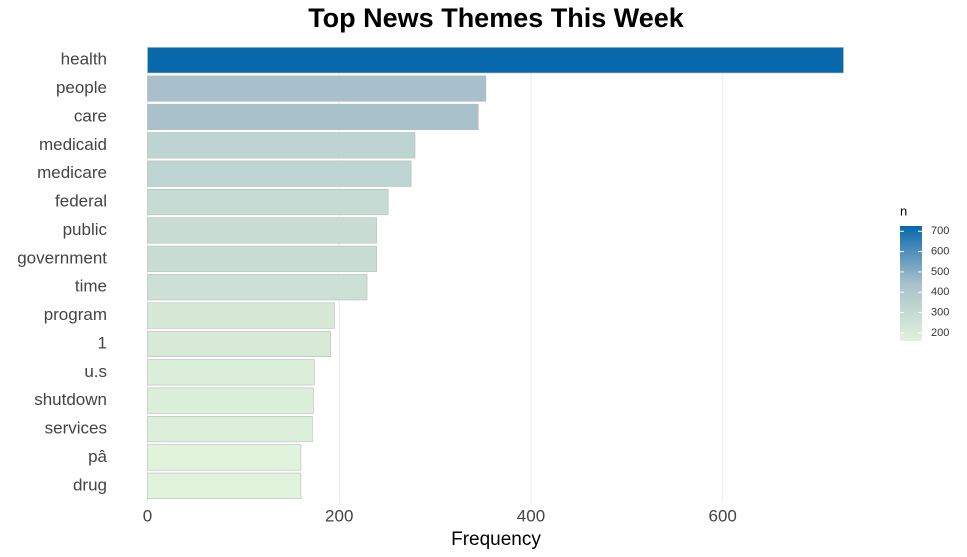 The image size is (967, 557). What do you see at coordinates (496, 18) in the screenshot?
I see `chart-title: Top News Themes This Week` at bounding box center [496, 18].